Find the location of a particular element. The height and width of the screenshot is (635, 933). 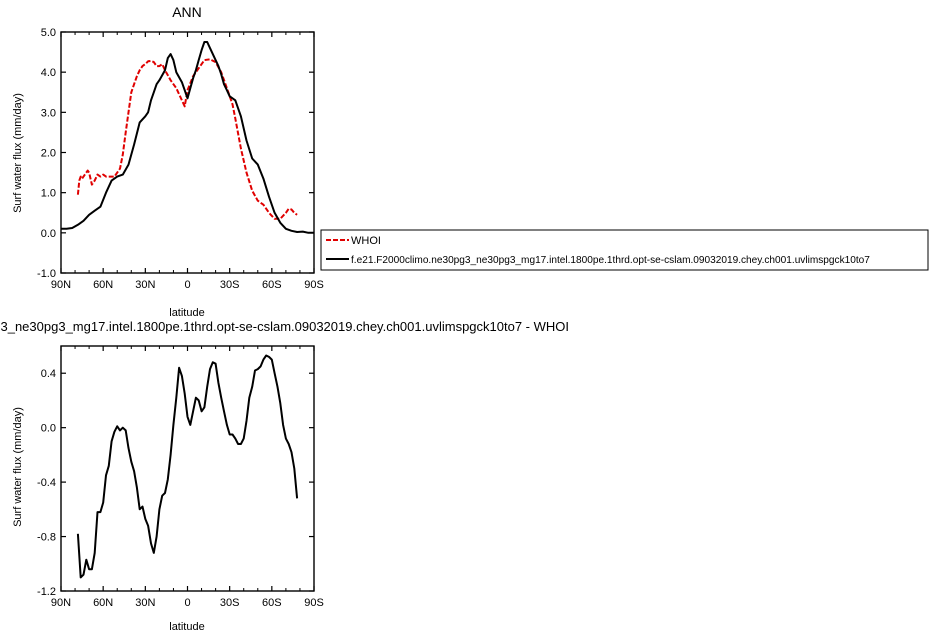

top-x-tick-label: 0 is located at coordinates (187, 285).